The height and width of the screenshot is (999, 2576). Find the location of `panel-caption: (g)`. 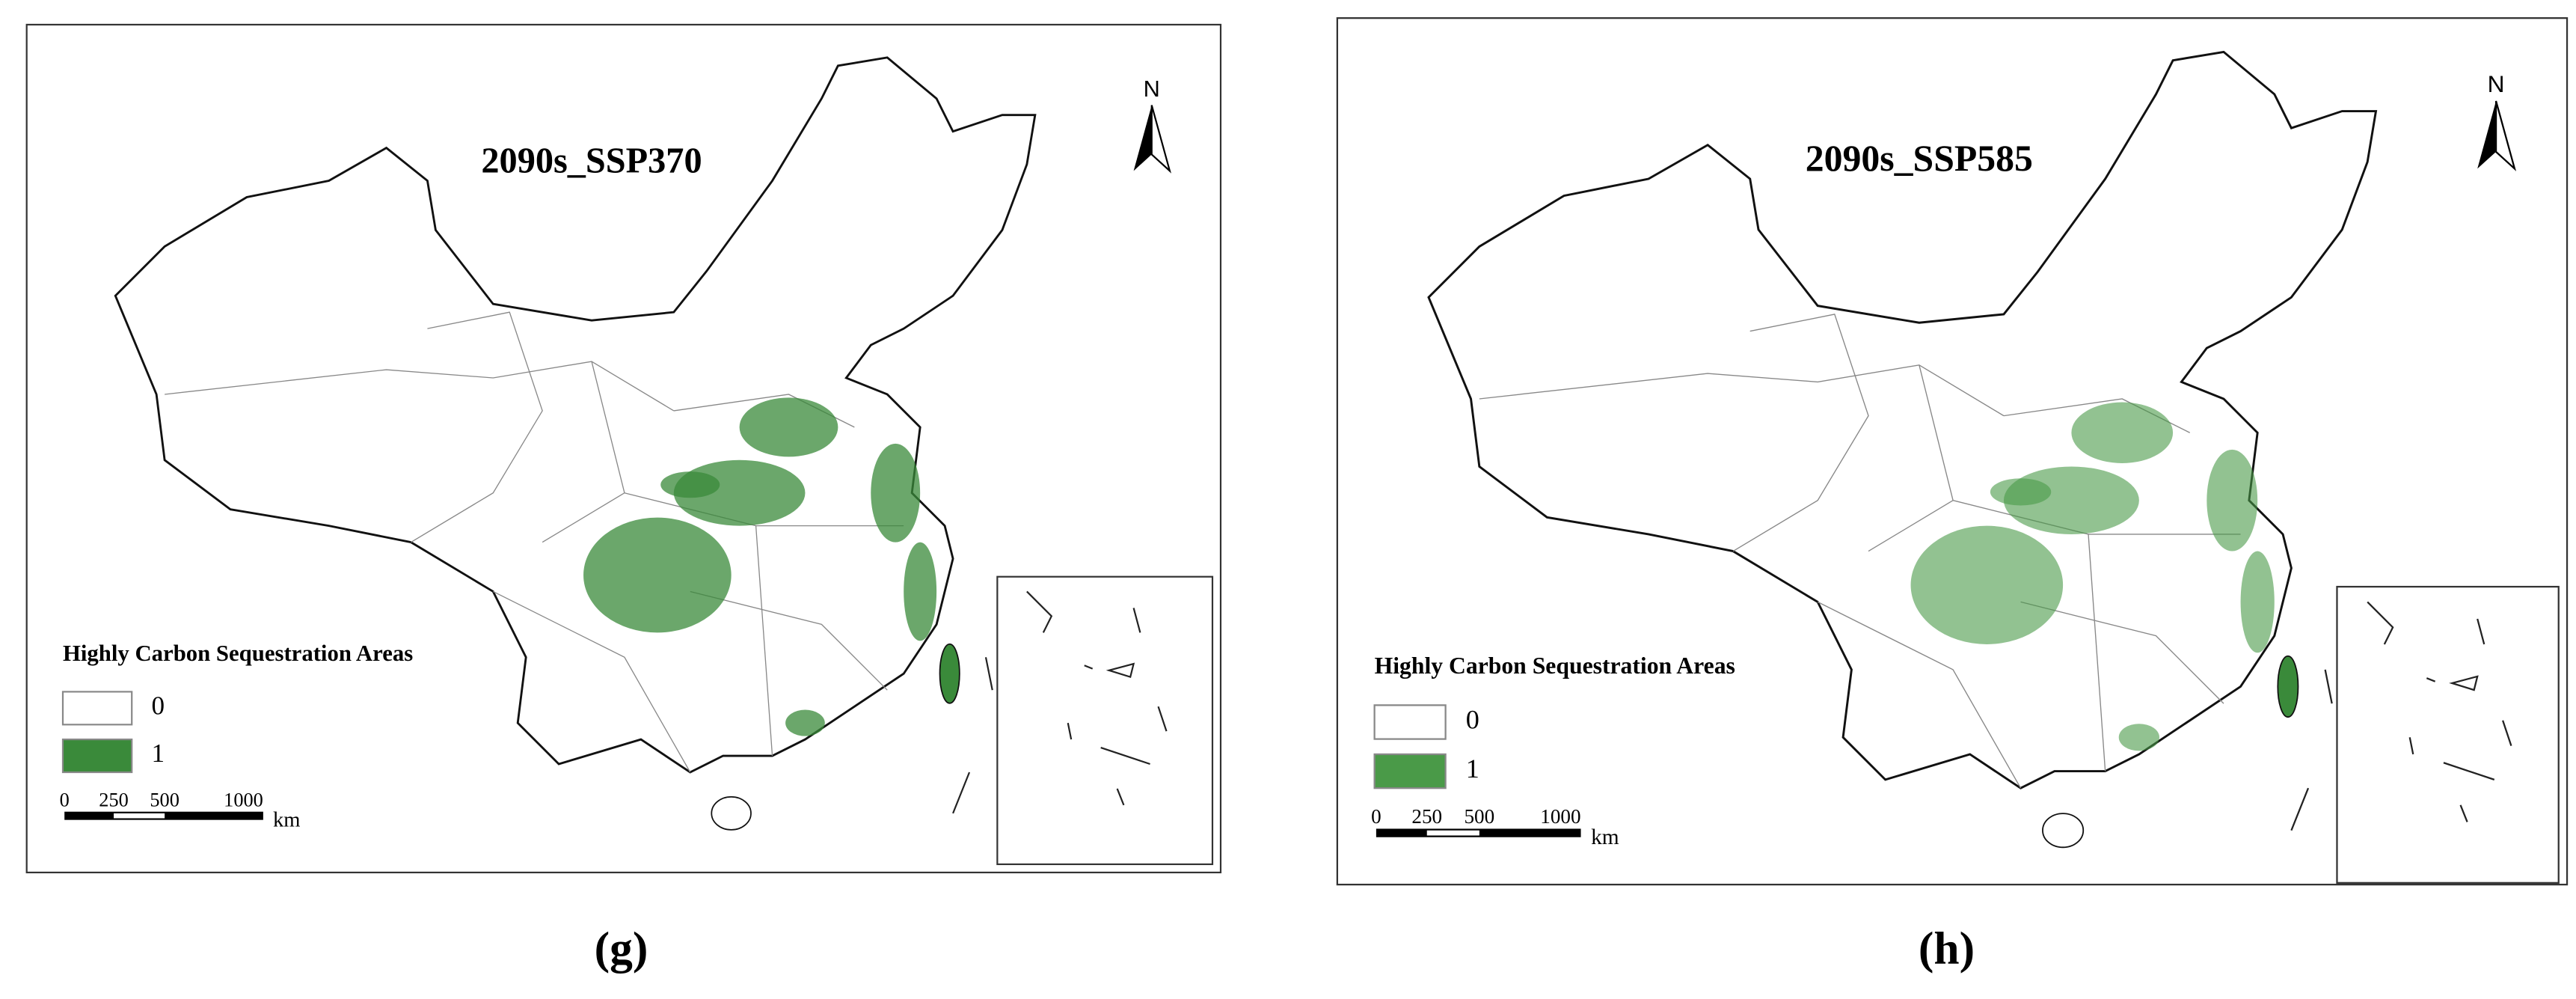

panel-caption: (g) is located at coordinates (621, 948).